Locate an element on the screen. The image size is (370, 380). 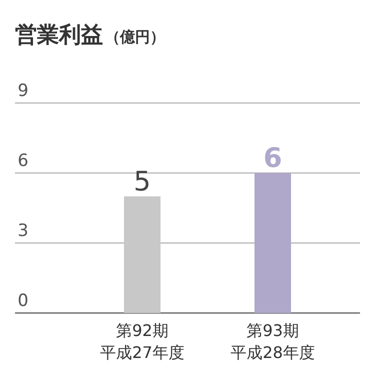
y-axis-title: （億円） is located at coordinates (135, 37).